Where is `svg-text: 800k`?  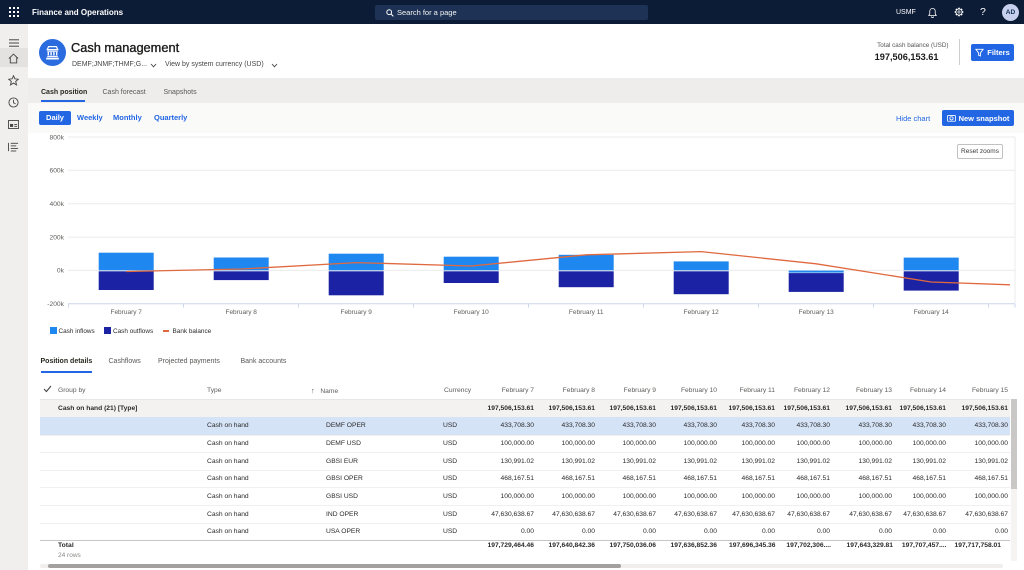 svg-text: 800k is located at coordinates (56, 137).